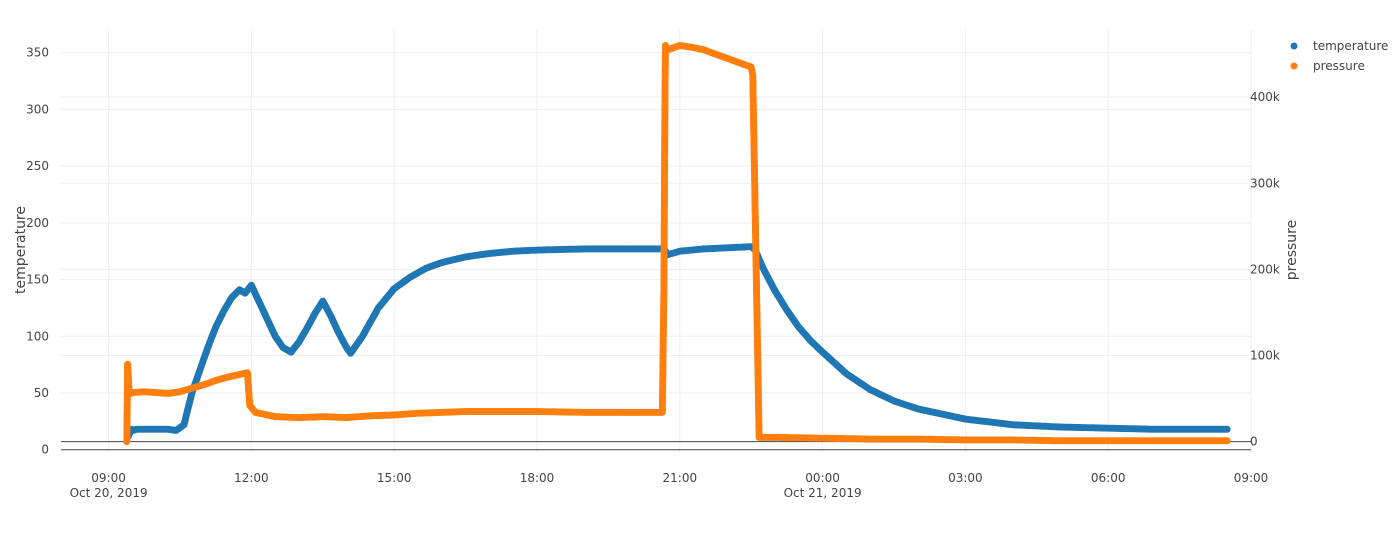 The width and height of the screenshot is (1395, 550). Describe the element at coordinates (1294, 66) in the screenshot. I see `legend-marker-pressure` at that location.